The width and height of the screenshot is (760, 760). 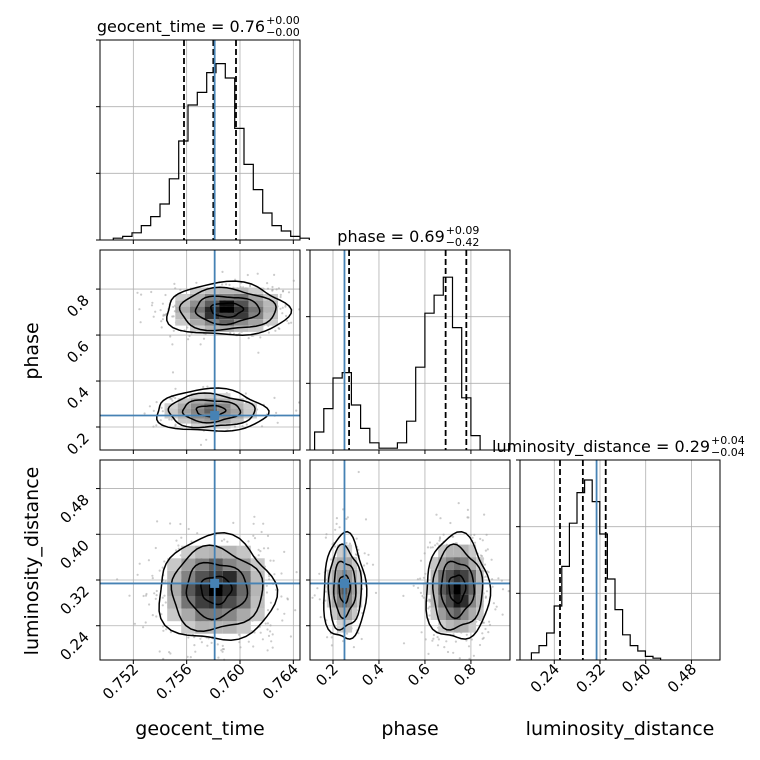 What do you see at coordinates (199, 729) in the screenshot?
I see `x-axis-label-geocent-time: geocent_time` at bounding box center [199, 729].